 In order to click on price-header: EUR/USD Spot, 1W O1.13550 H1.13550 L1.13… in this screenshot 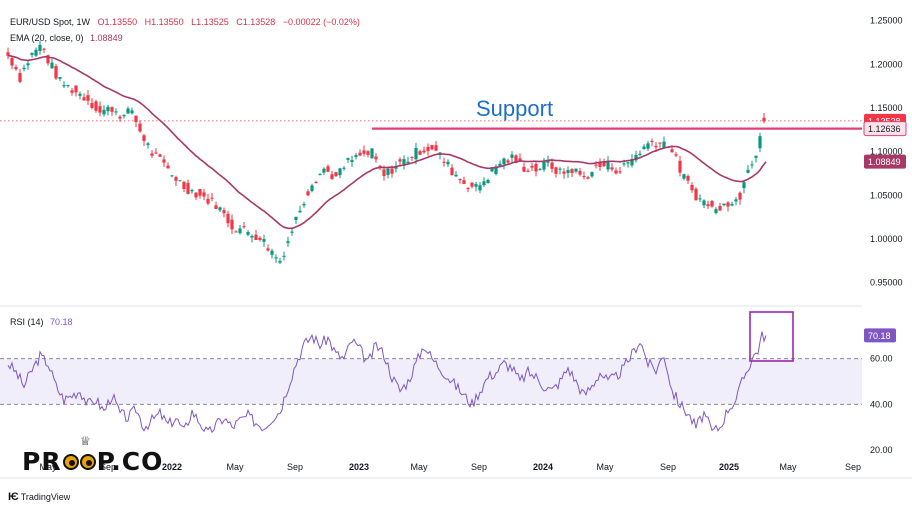, I will do `click(185, 22)`.